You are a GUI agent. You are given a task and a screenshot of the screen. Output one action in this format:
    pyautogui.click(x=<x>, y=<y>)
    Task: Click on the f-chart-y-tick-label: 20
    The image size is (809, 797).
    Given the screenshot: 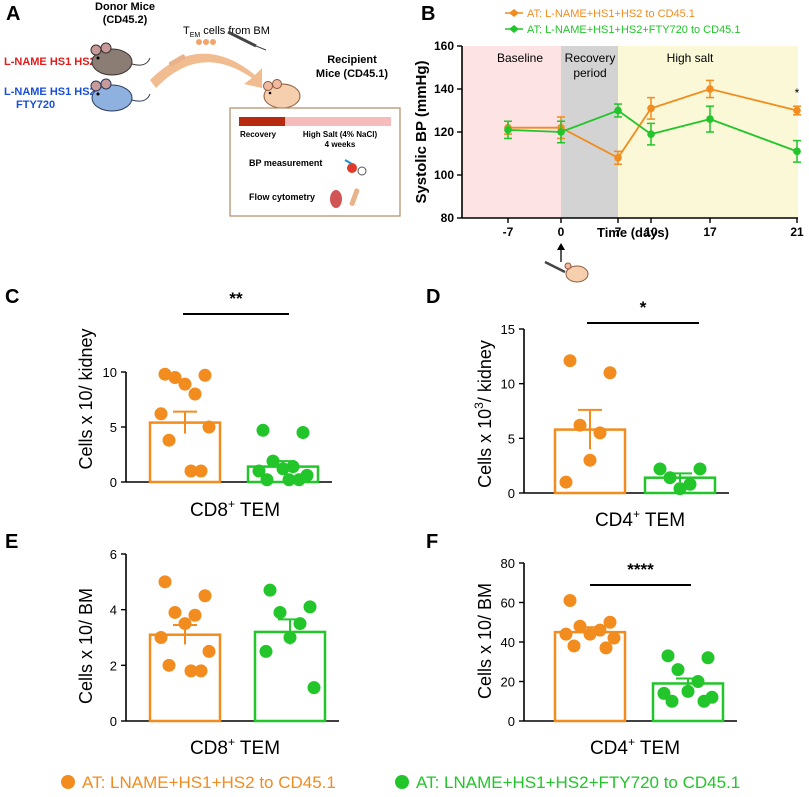 What is the action you would take?
    pyautogui.click(x=508, y=682)
    